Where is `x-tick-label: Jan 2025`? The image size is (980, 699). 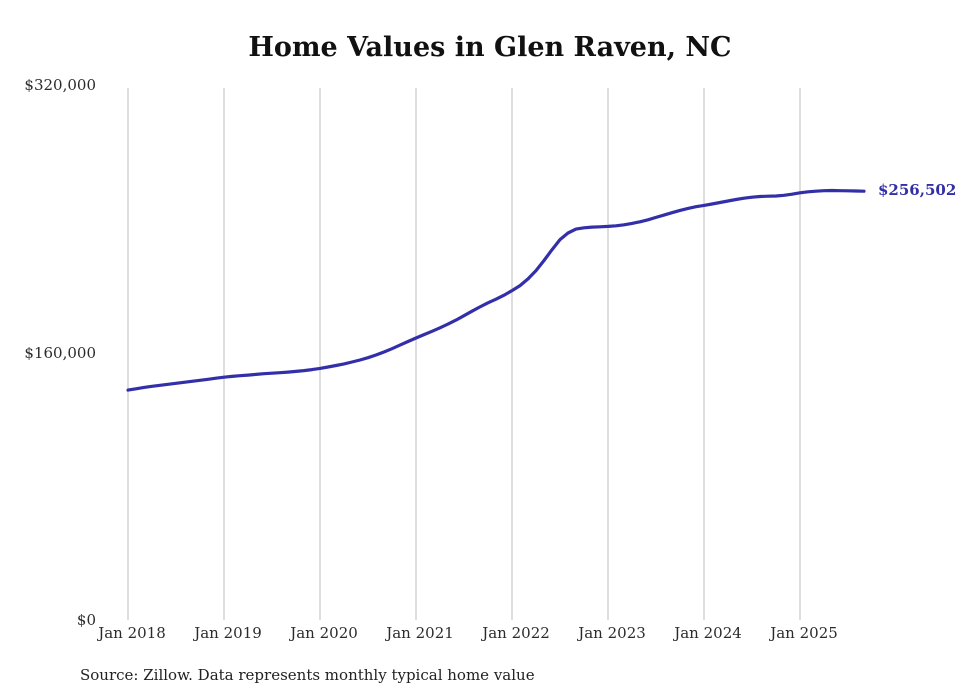
x-tick-label: Jan 2025 is located at coordinates (804, 633).